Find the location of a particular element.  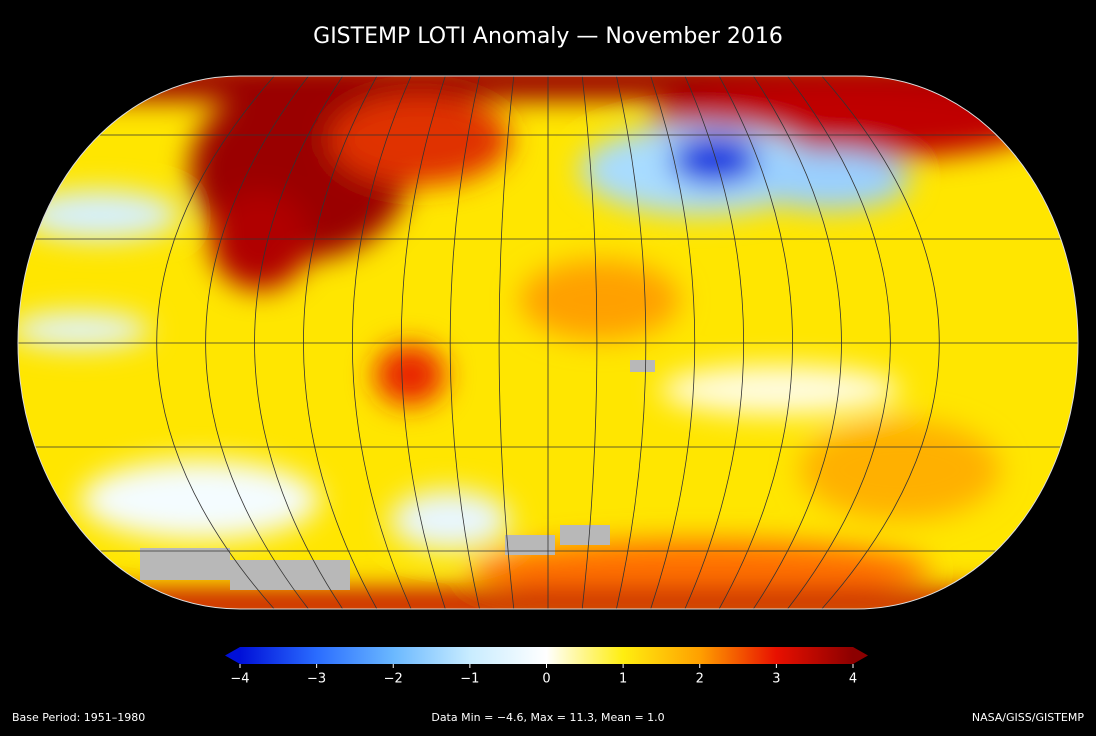

colorbar-tick-label: −2 is located at coordinates (393, 679).